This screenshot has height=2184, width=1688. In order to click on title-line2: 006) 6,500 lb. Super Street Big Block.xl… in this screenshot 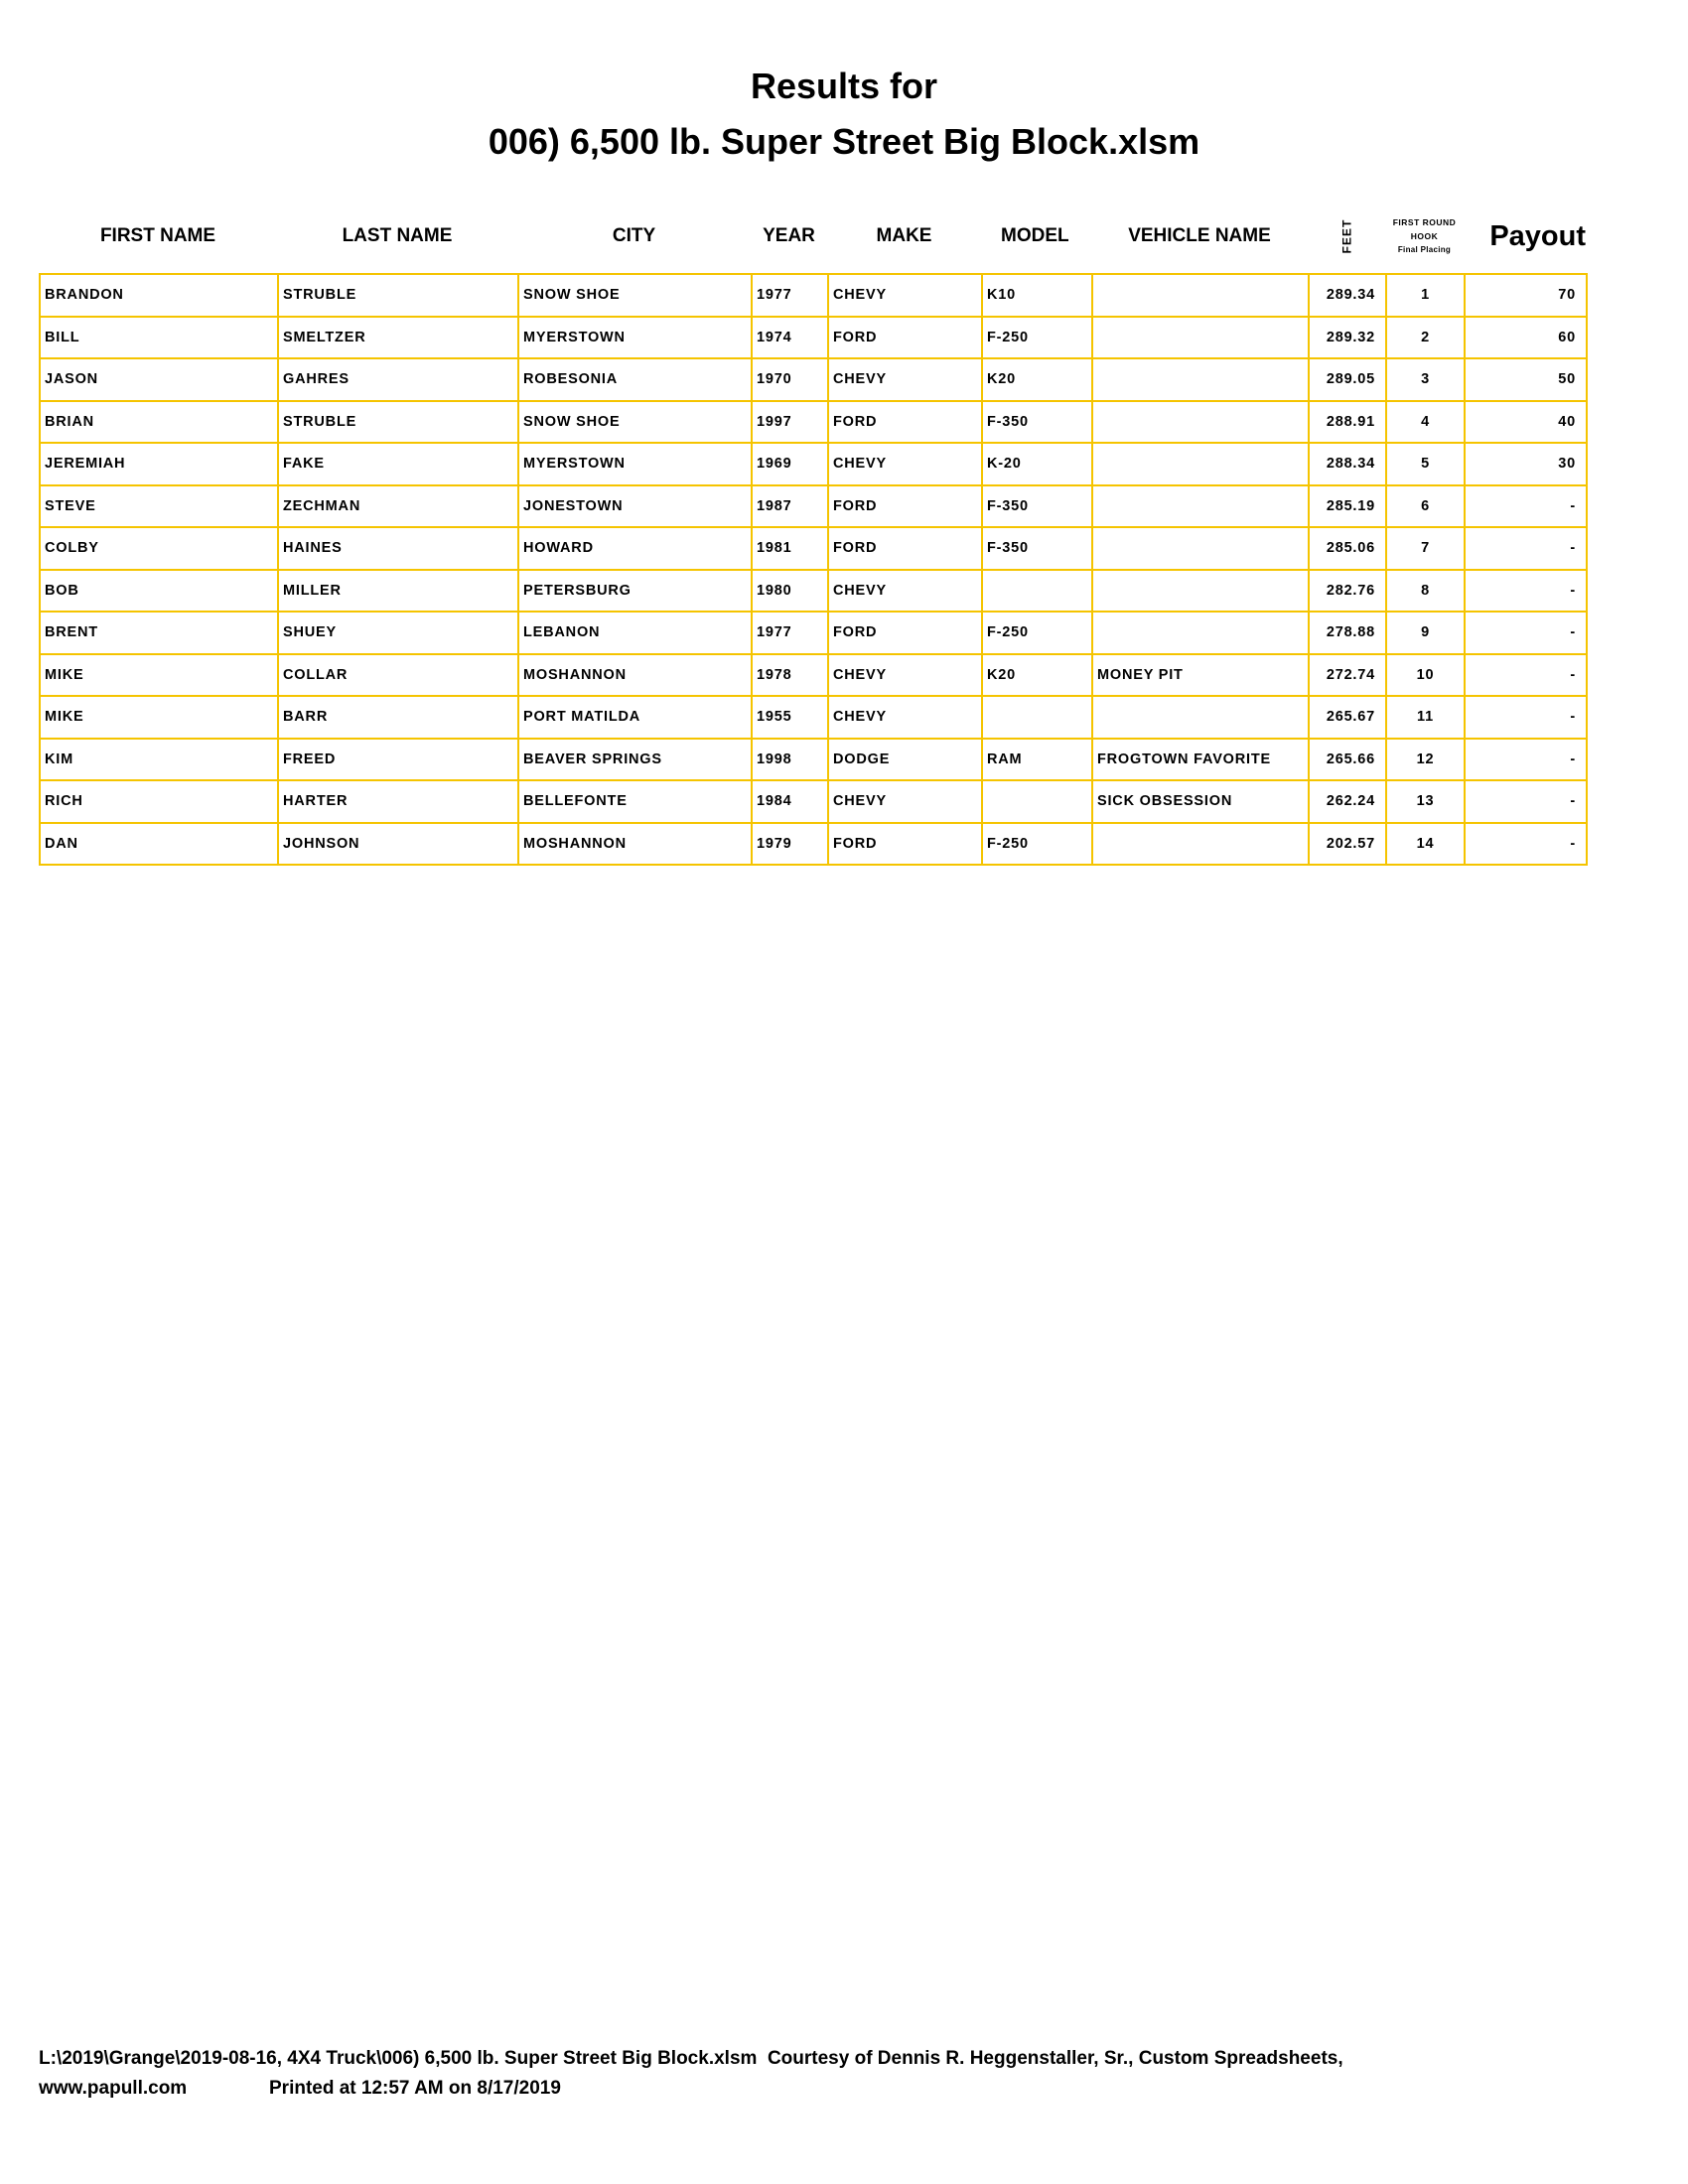, I will do `click(844, 141)`.